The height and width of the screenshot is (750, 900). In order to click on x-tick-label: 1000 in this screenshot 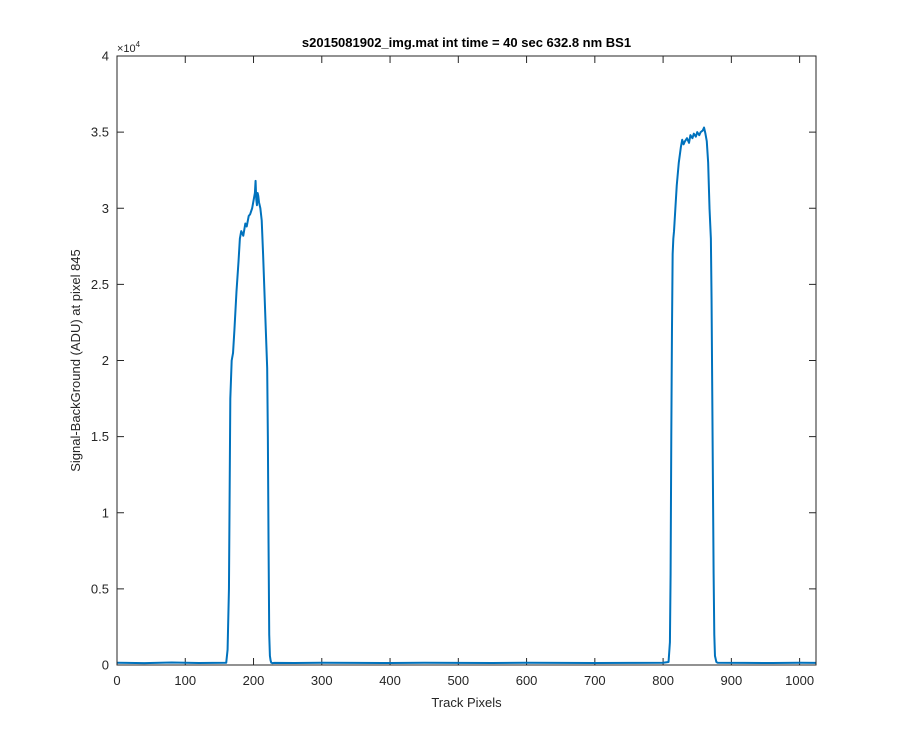, I will do `click(799, 680)`.